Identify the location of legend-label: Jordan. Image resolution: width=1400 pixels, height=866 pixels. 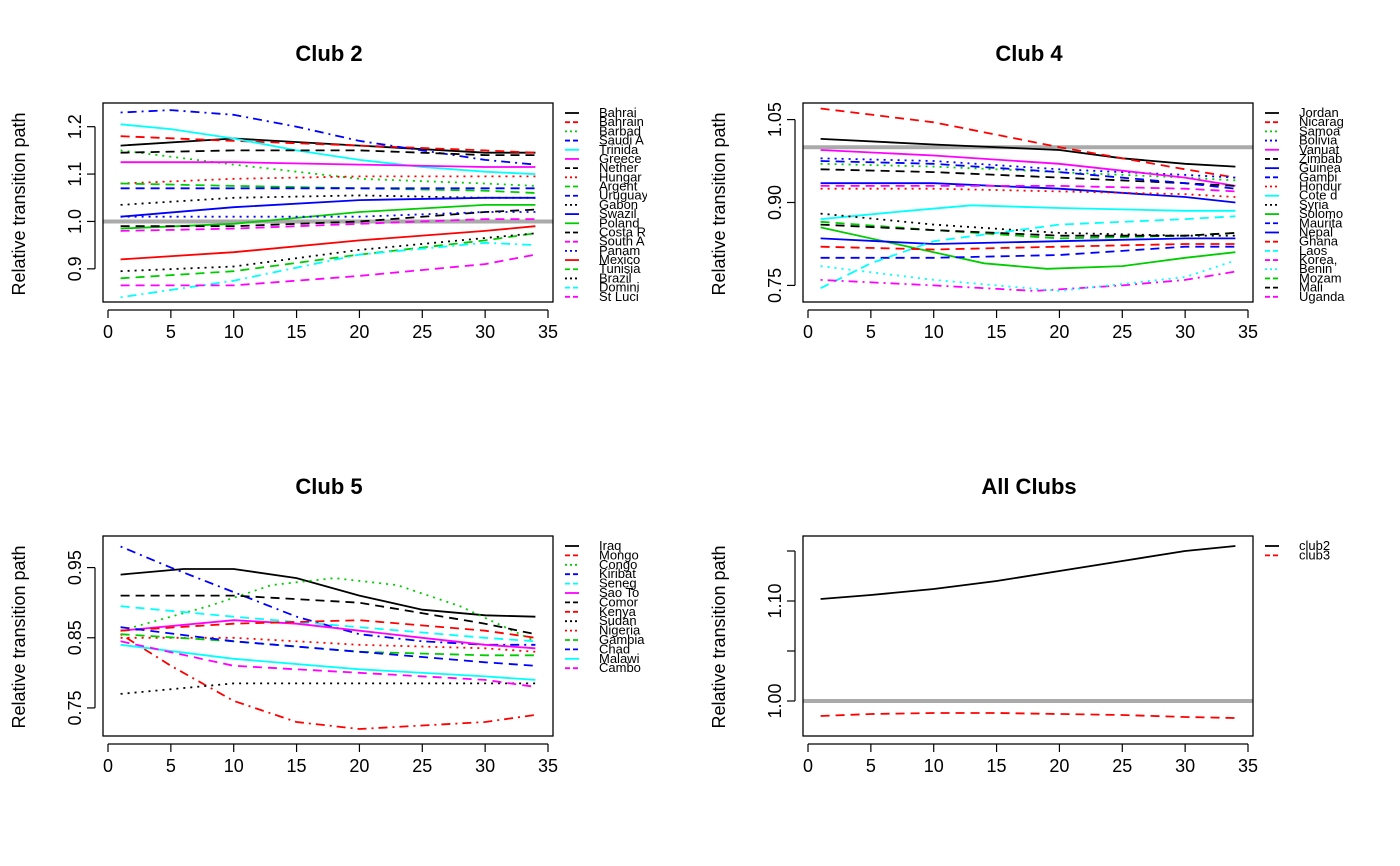
(1319, 112).